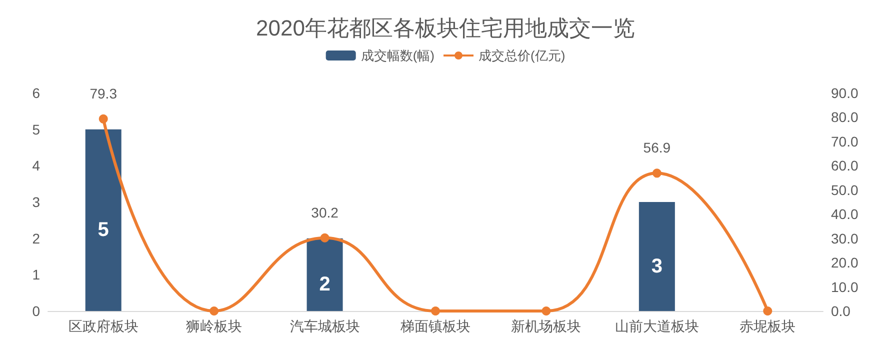 This screenshot has height=355, width=891. Describe the element at coordinates (325, 212) in the screenshot. I see `data-label: 30.2` at that location.